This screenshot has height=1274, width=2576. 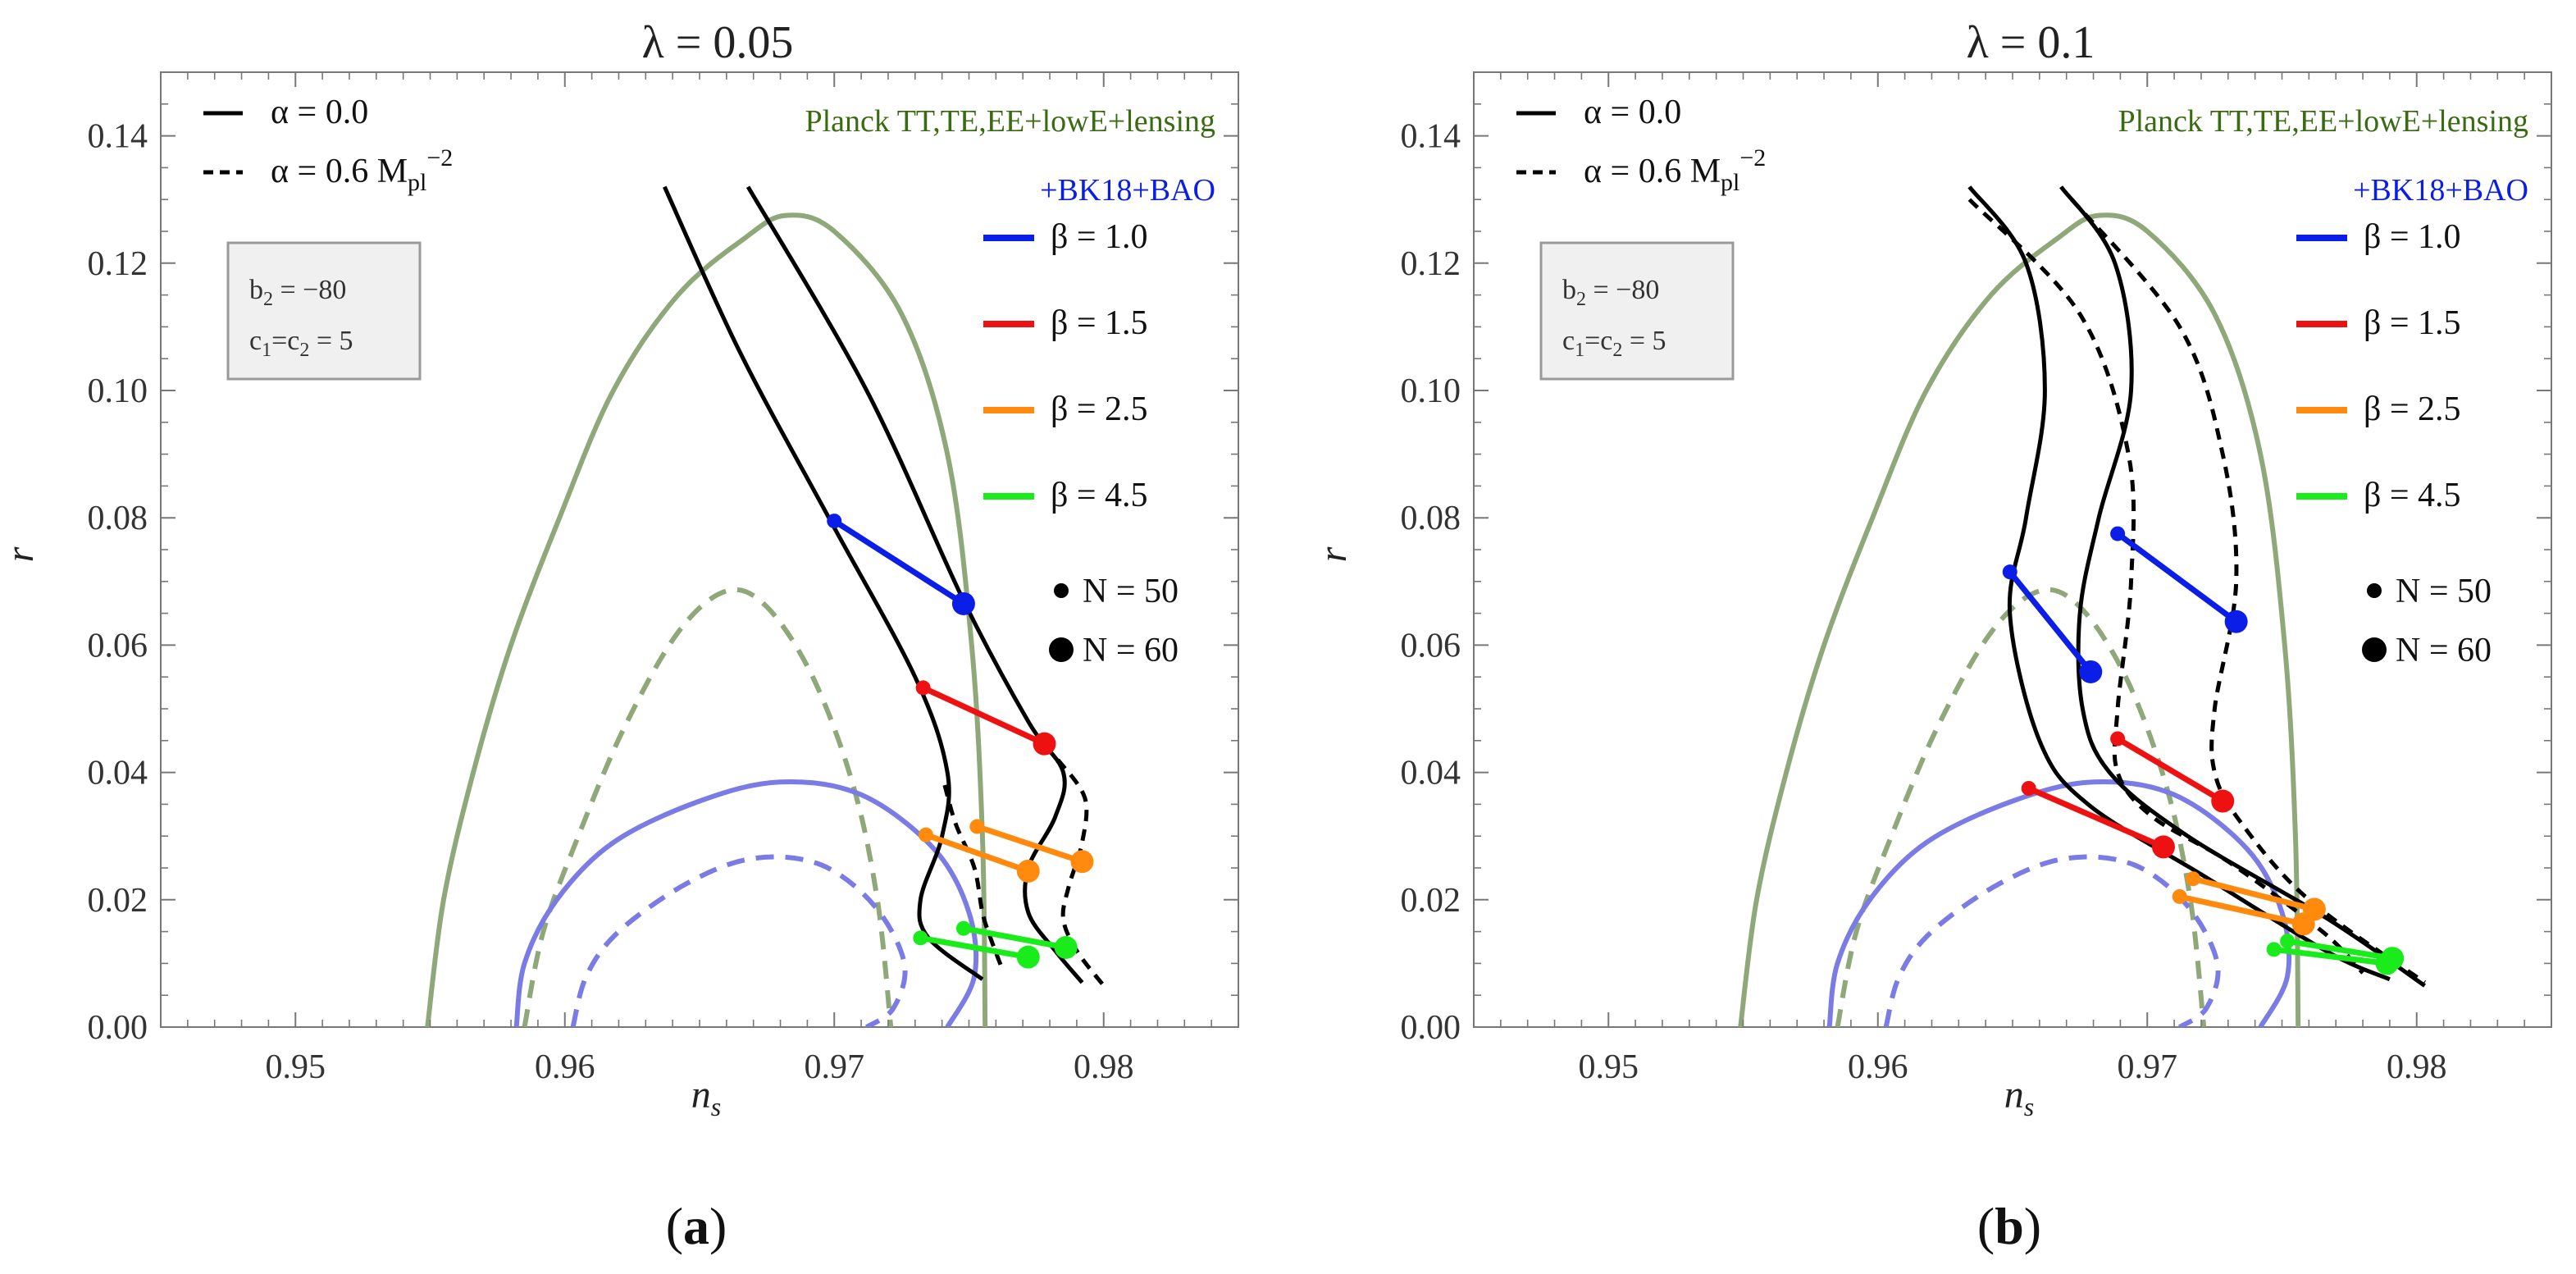 I want to click on panel-caption: (a), so click(x=696, y=1226).